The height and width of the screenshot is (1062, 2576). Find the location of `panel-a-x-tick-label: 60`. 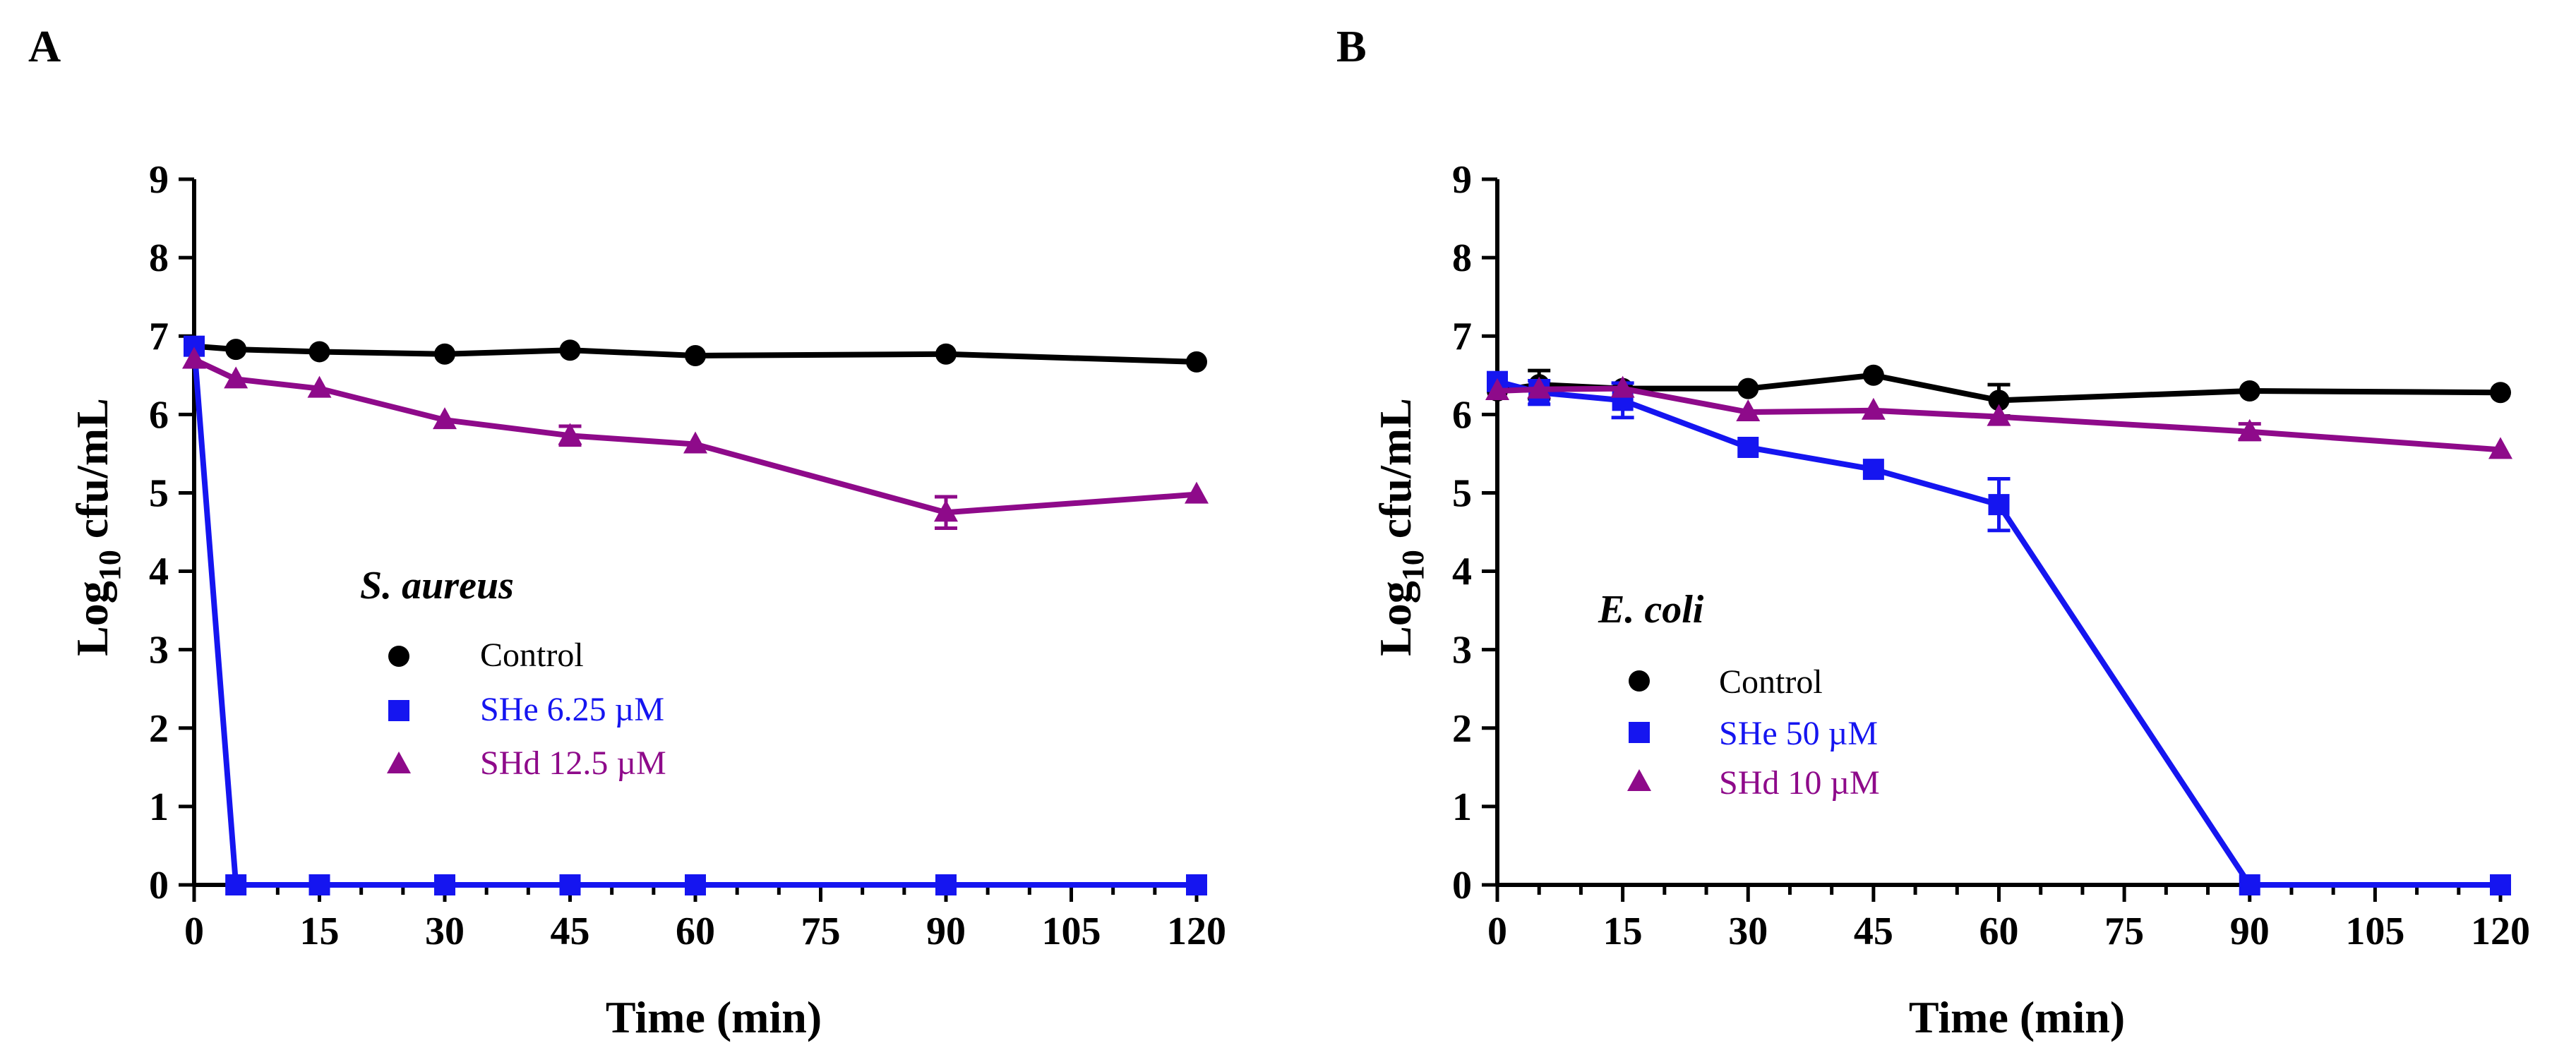

panel-a-x-tick-label: 60 is located at coordinates (695, 931).